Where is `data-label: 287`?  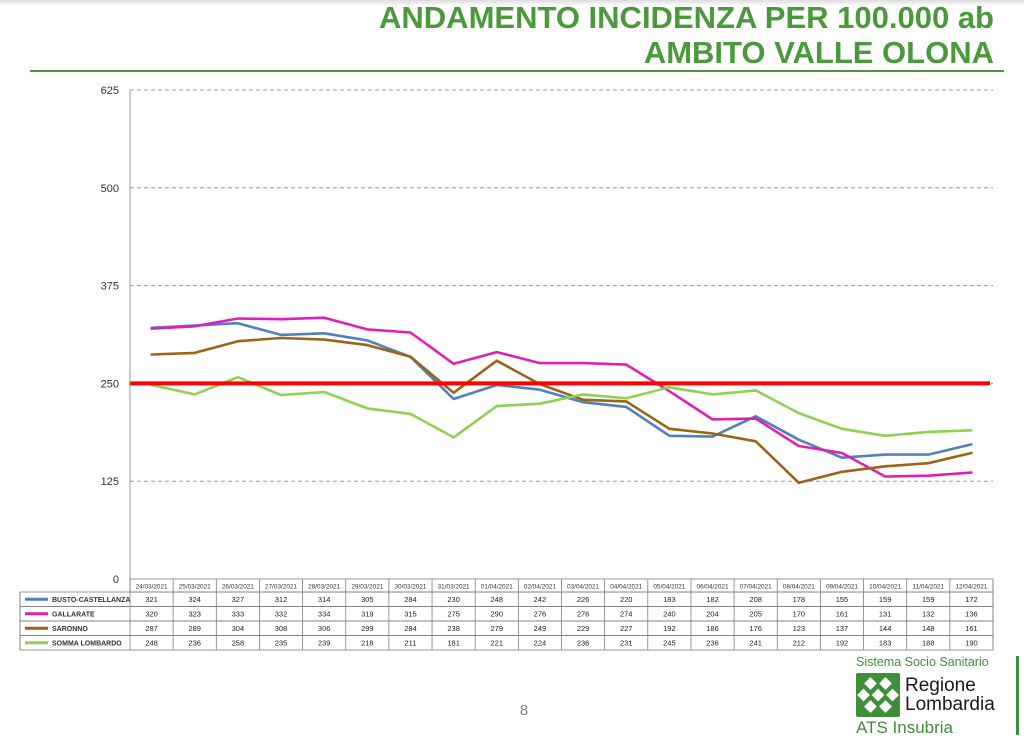 data-label: 287 is located at coordinates (151, 628).